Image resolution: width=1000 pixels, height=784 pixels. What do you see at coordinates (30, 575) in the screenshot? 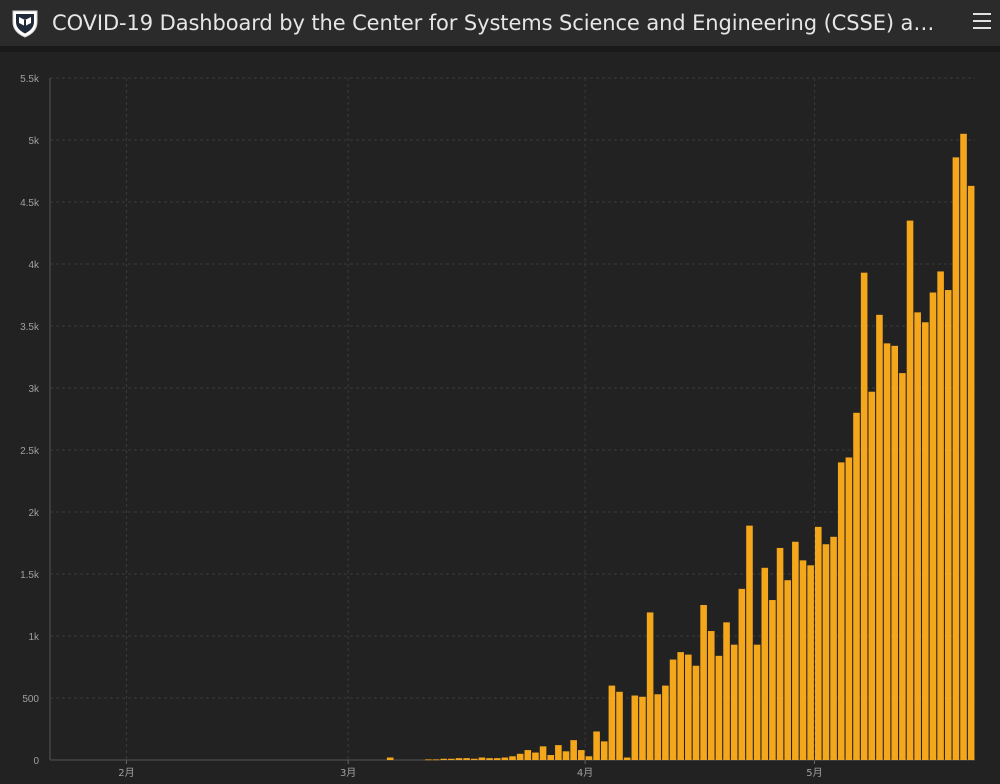
I see `y-tick-label: 1.5k` at bounding box center [30, 575].